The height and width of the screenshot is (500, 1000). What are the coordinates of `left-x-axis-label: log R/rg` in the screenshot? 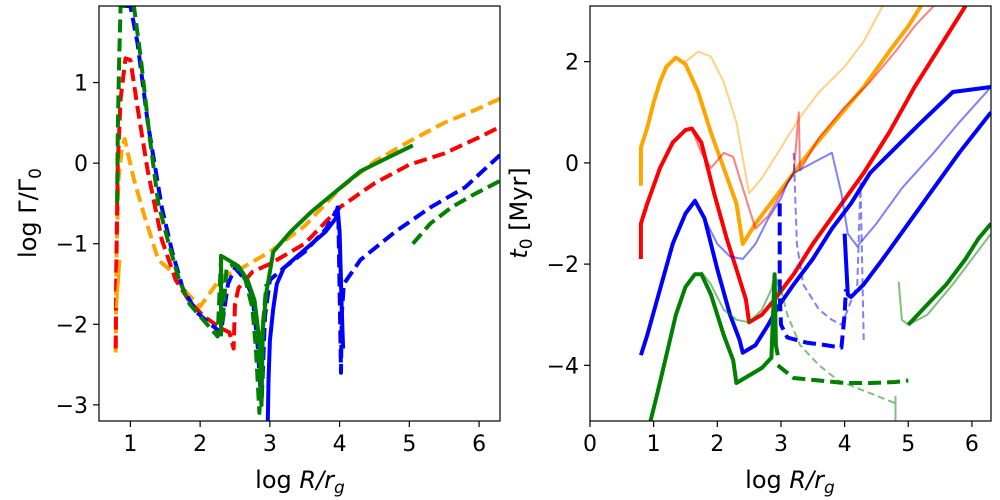 It's located at (300, 482).